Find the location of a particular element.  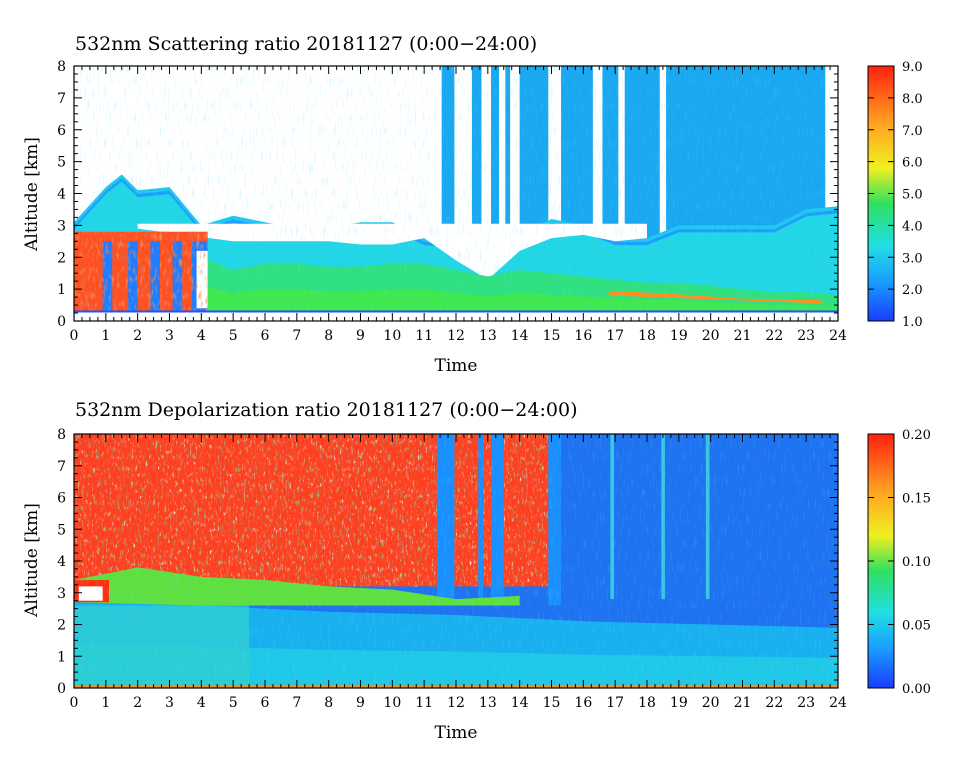

colorbar-tick-label: 9.0 is located at coordinates (912, 67).